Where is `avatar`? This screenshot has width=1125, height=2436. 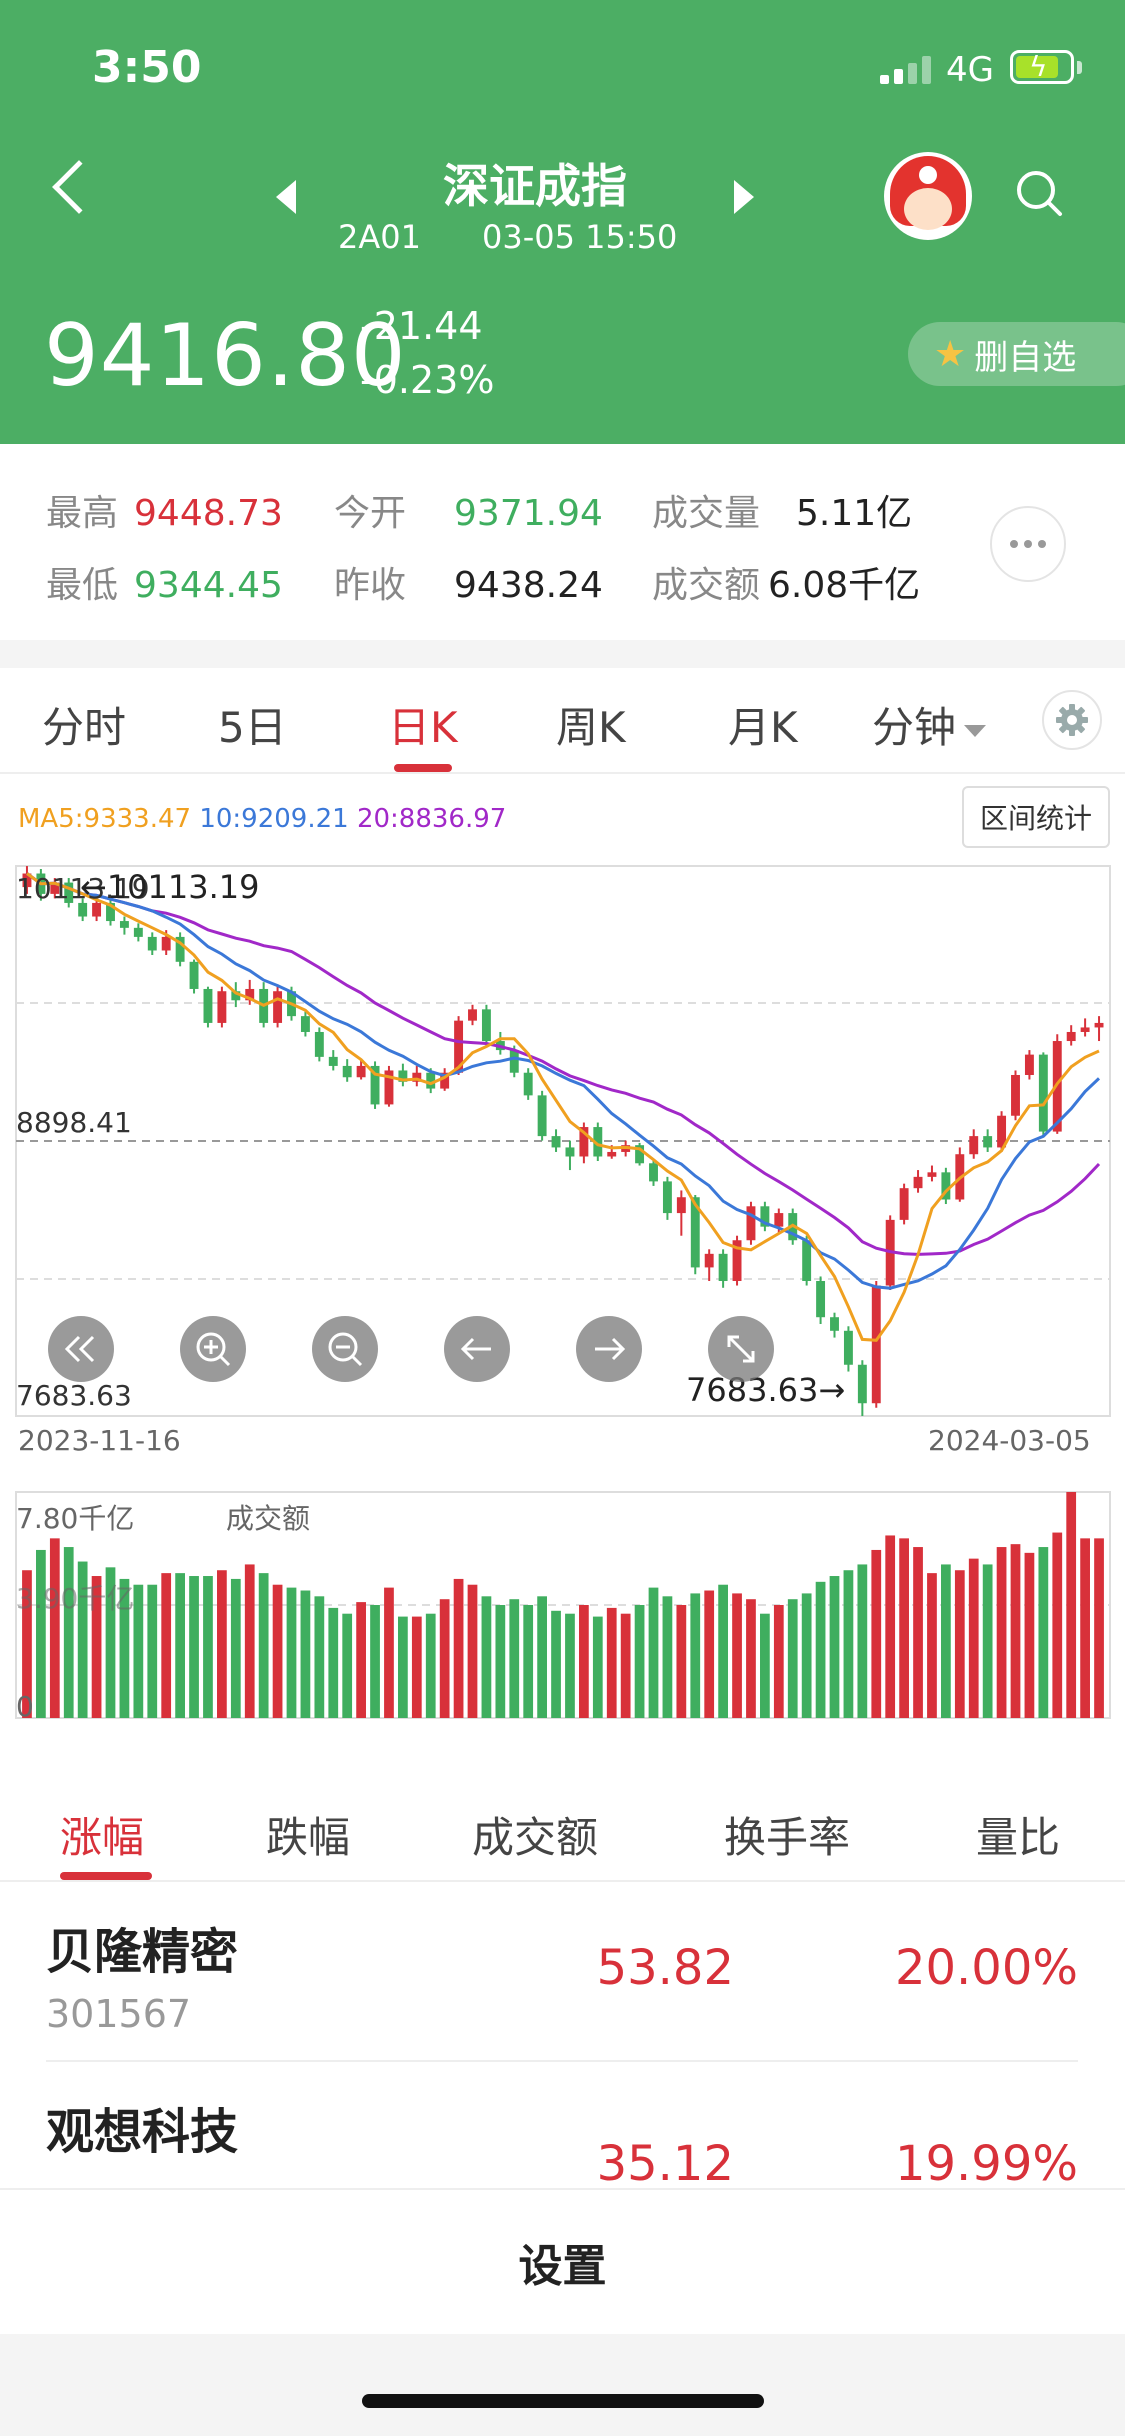
avatar is located at coordinates (928, 196).